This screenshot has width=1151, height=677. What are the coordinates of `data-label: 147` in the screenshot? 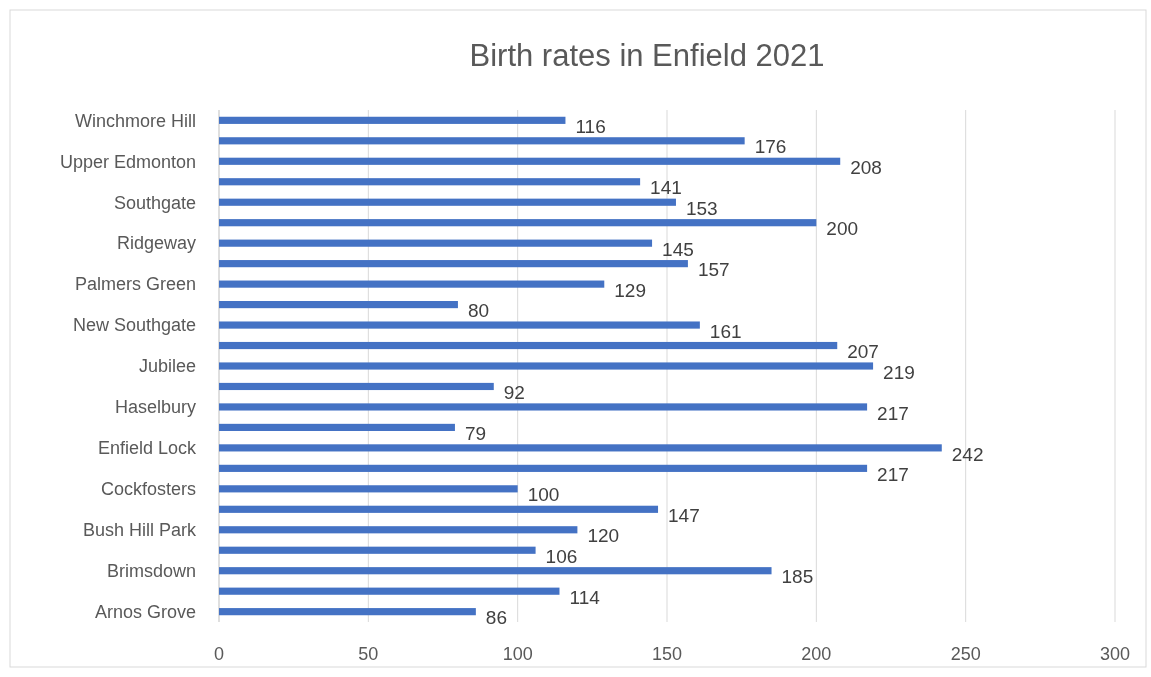 It's located at (684, 515).